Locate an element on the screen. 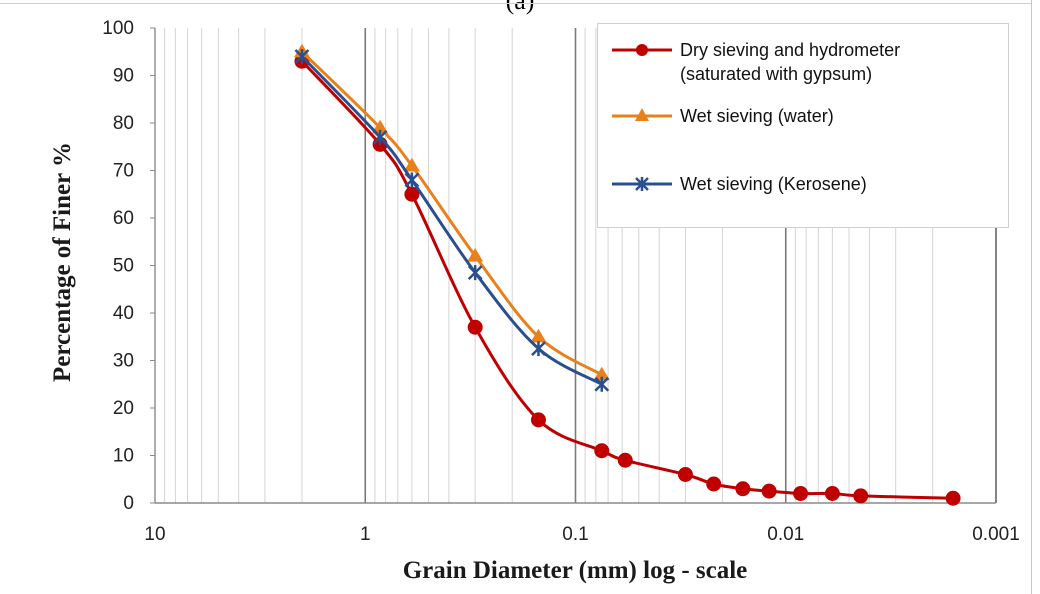 This screenshot has width=1040, height=594. legend-item-wet-kerosene: Wet sieving (Kerosene) is located at coordinates (737, 184).